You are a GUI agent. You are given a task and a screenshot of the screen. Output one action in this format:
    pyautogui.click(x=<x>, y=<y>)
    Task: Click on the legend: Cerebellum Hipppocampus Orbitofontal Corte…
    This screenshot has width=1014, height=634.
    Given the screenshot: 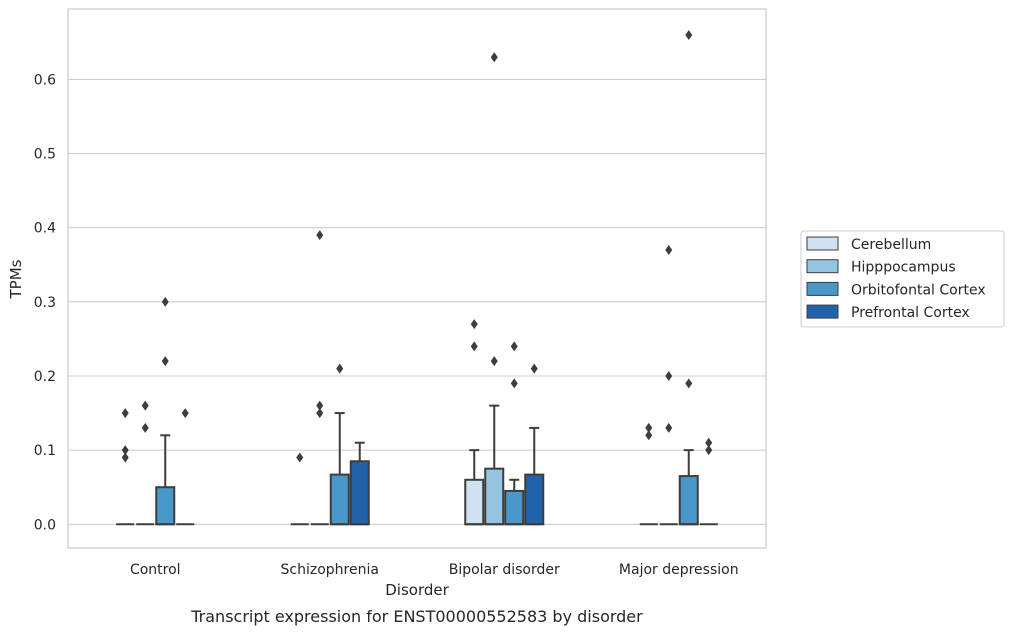 What is the action you would take?
    pyautogui.click(x=902, y=279)
    